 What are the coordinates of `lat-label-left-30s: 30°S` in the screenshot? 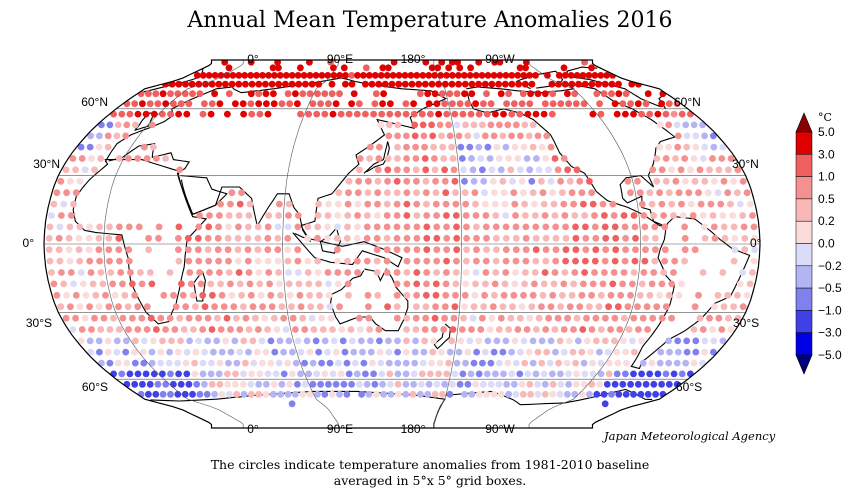 It's located at (39, 323).